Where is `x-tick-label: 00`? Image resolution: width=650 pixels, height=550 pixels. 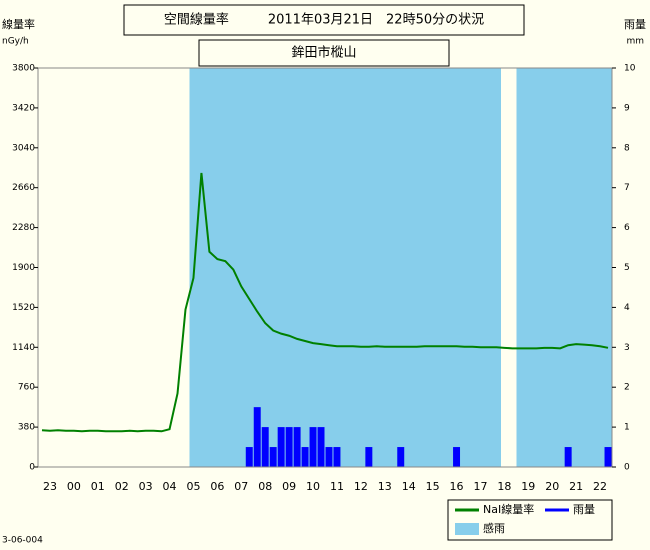
x-tick-label: 00 is located at coordinates (74, 486).